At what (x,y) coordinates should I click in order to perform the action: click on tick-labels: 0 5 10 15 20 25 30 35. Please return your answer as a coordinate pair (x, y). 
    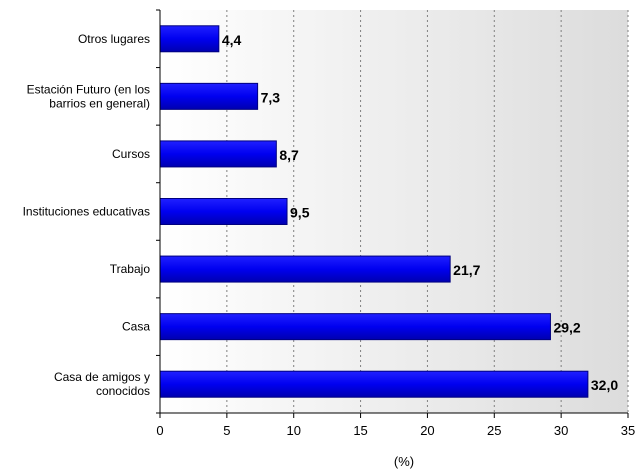
    Looking at the image, I should click on (395, 430).